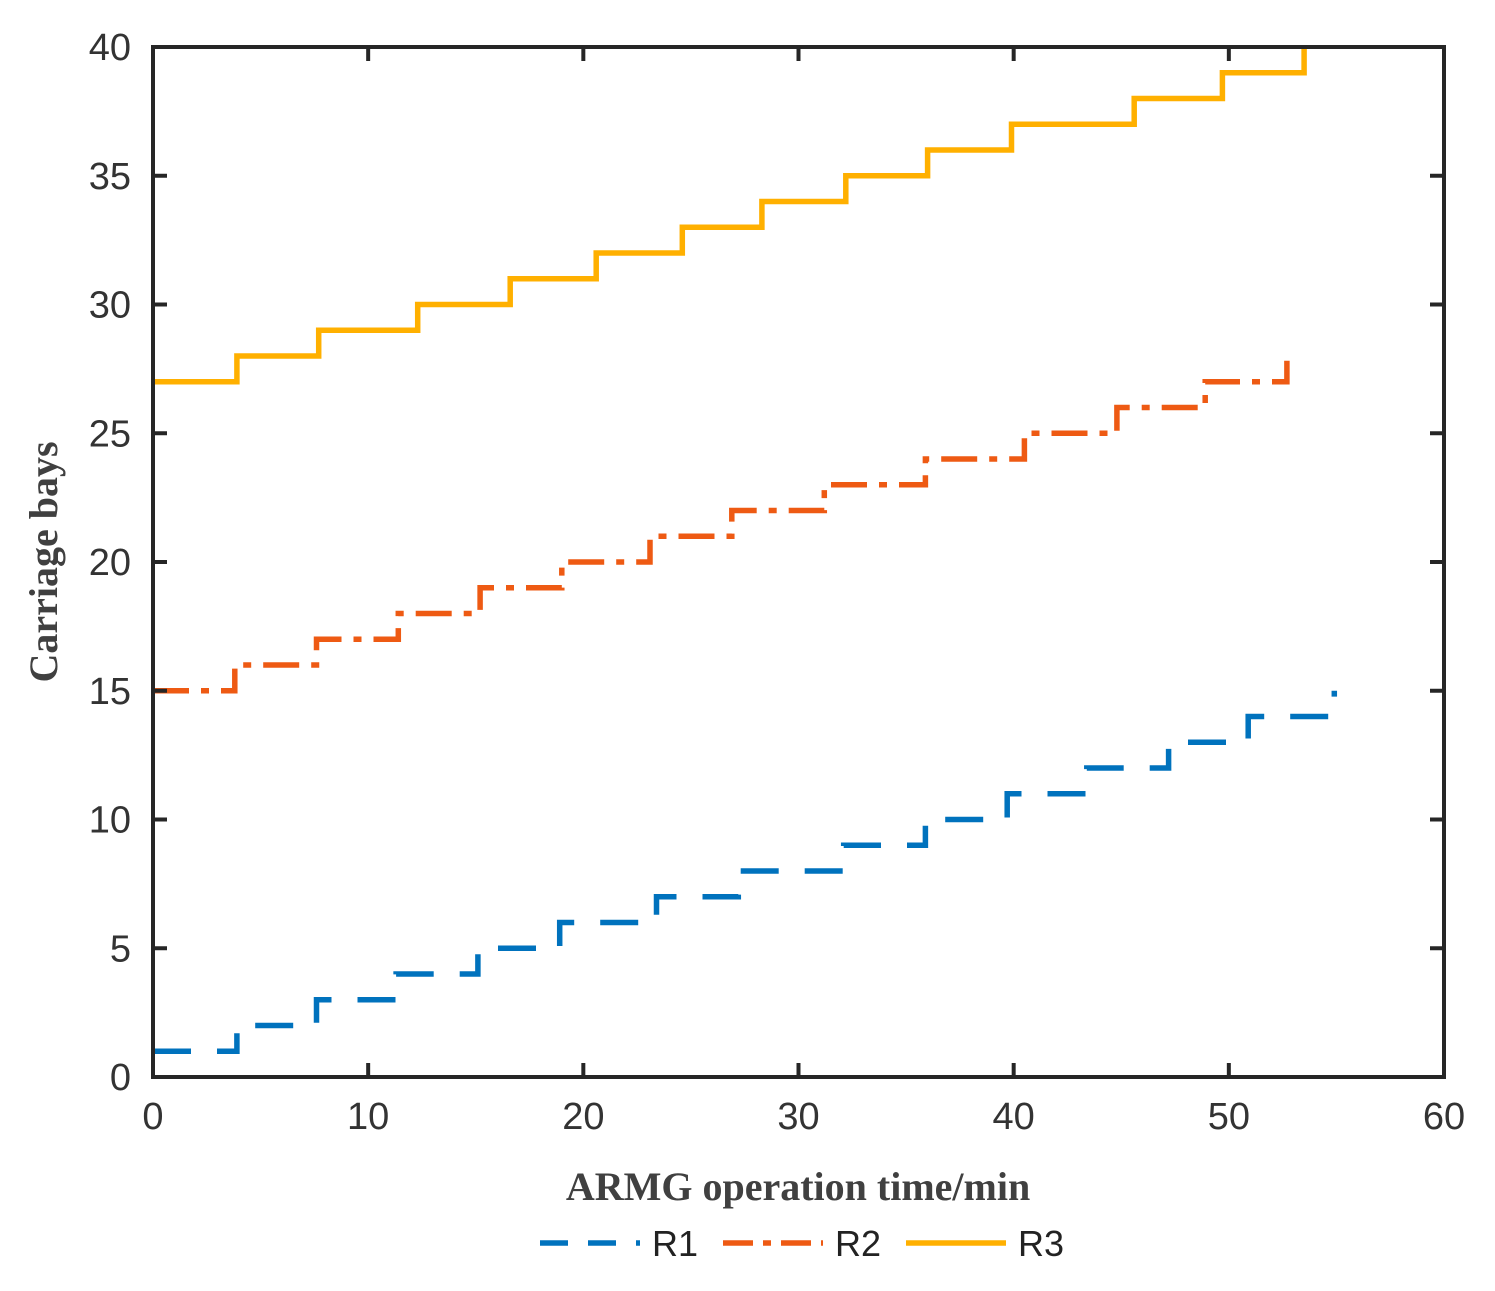  What do you see at coordinates (120, 1078) in the screenshot?
I see `y-tick-label: 0` at bounding box center [120, 1078].